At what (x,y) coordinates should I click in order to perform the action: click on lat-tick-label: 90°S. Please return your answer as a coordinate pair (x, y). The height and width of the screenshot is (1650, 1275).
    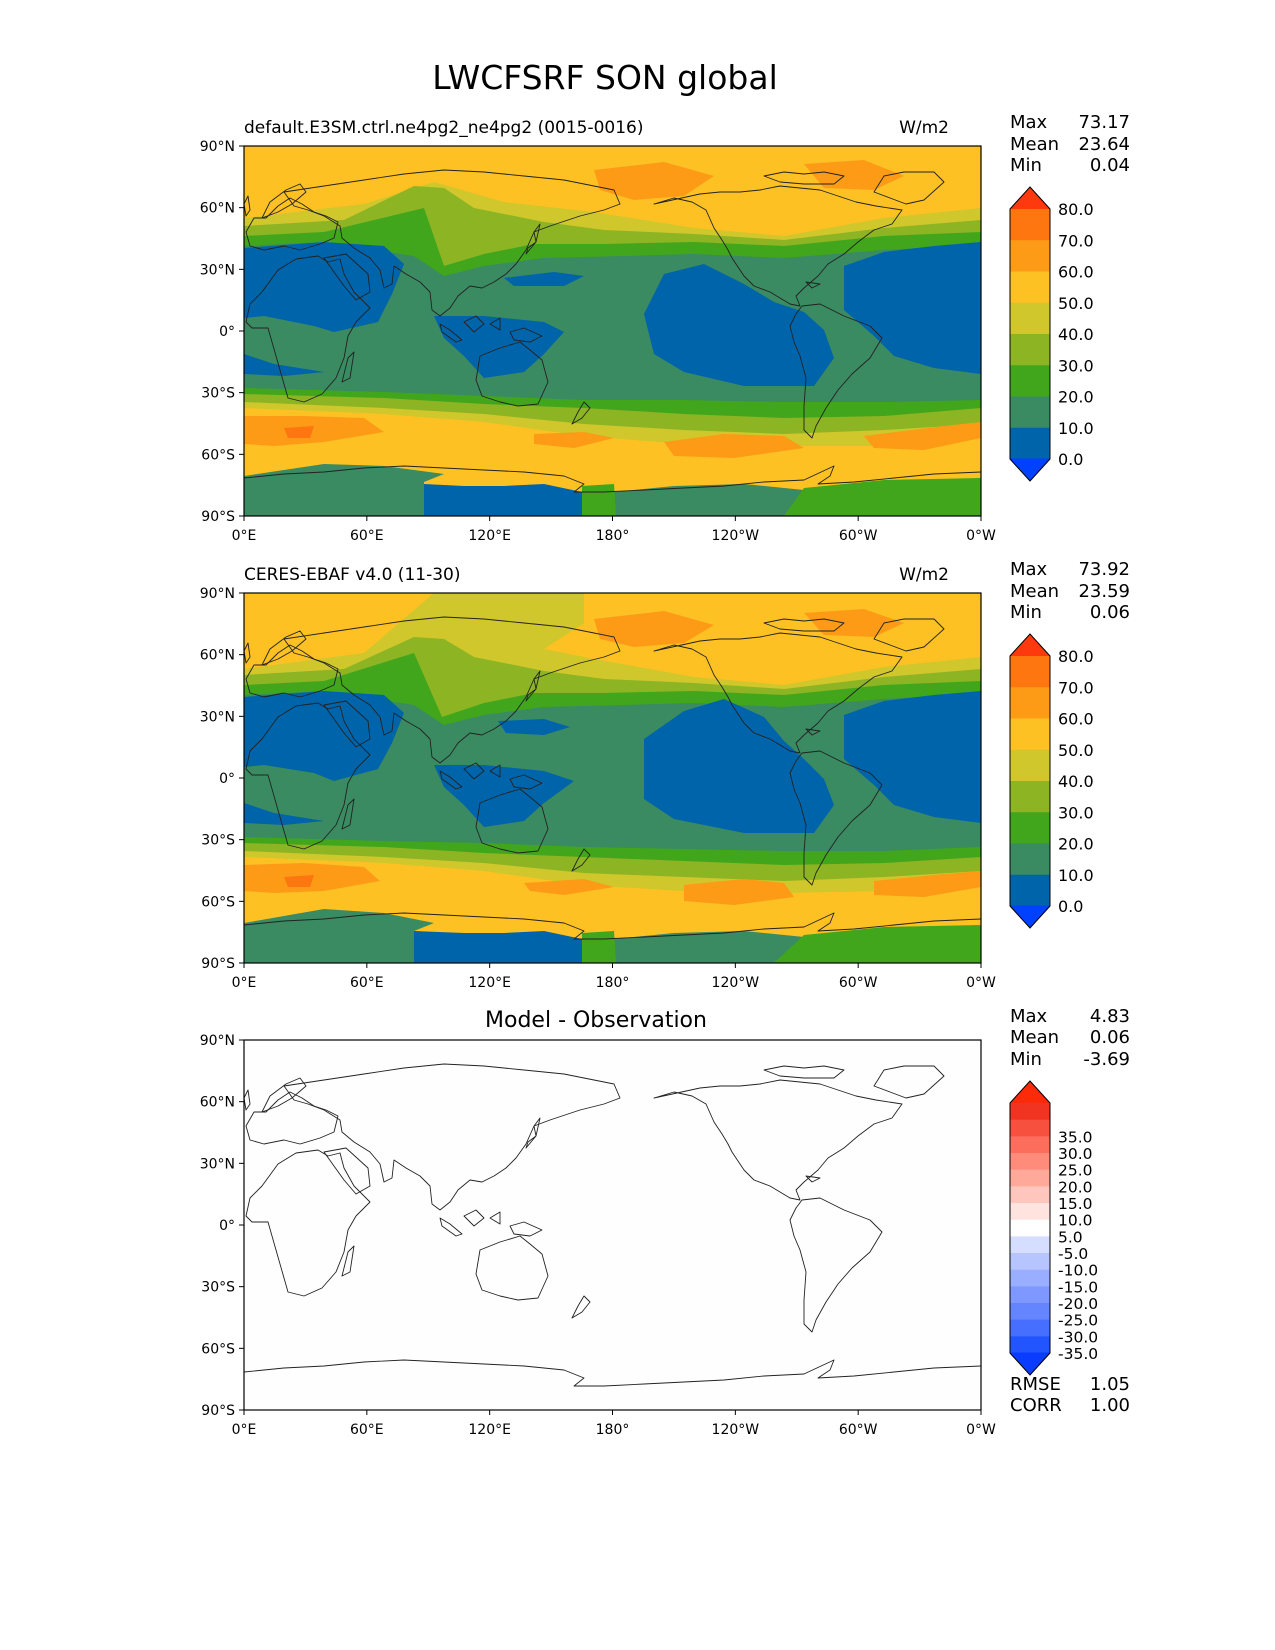
    Looking at the image, I should click on (218, 1411).